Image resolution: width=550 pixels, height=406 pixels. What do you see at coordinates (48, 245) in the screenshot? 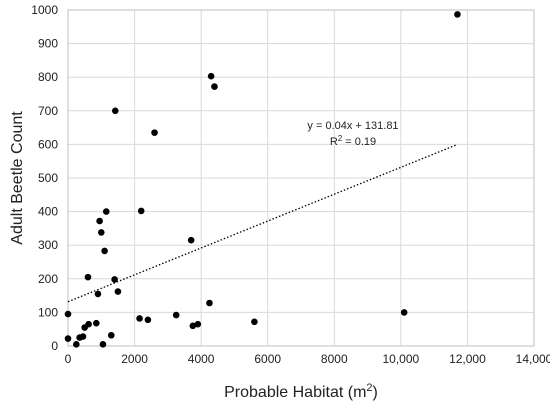
I see `y-tick-label: 300` at bounding box center [48, 245].